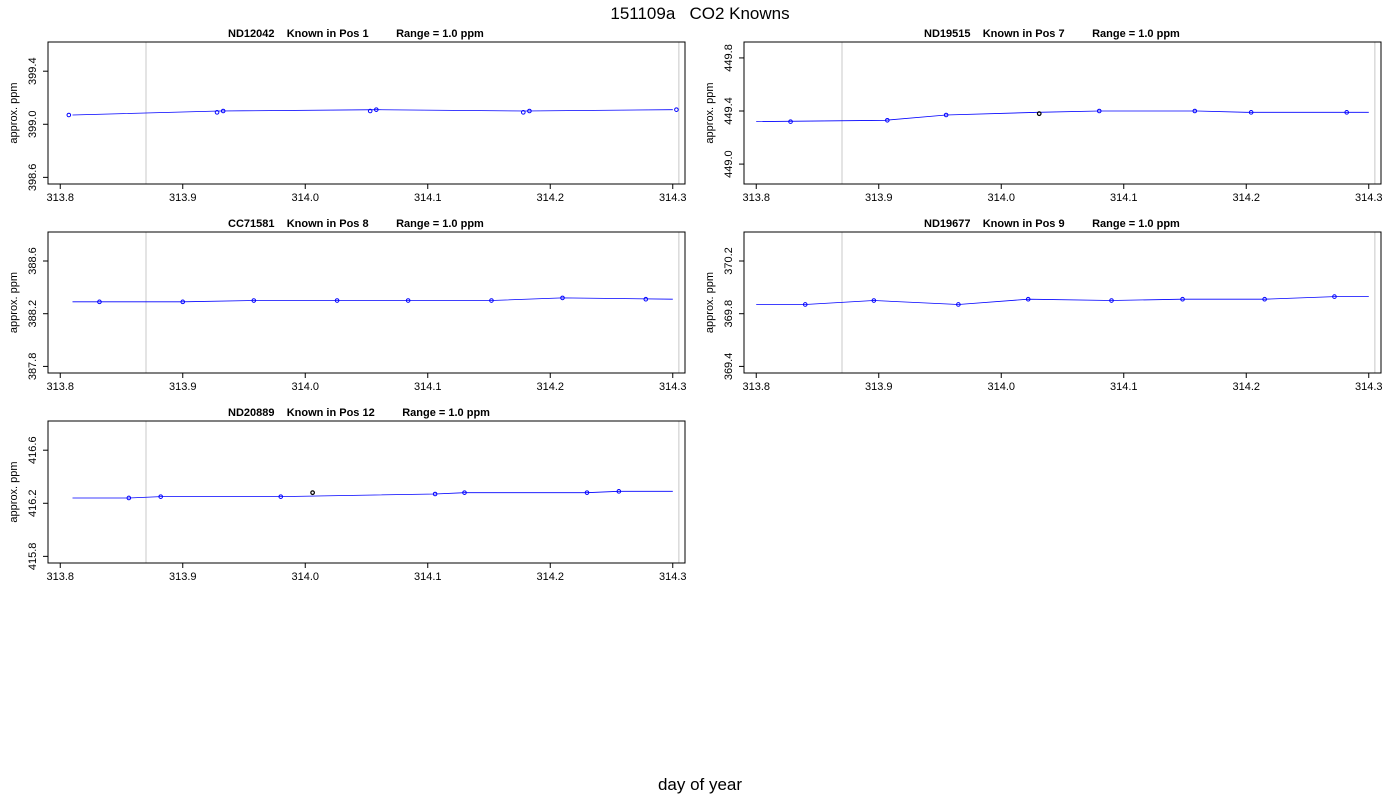  Describe the element at coordinates (33, 504) in the screenshot. I see `y-tick-label: 416.2` at that location.